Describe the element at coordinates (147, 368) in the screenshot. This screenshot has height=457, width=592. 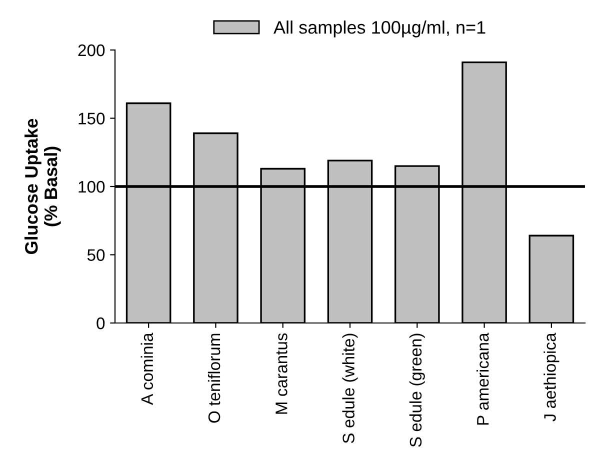
I see `x-tick-label: A cominia` at that location.